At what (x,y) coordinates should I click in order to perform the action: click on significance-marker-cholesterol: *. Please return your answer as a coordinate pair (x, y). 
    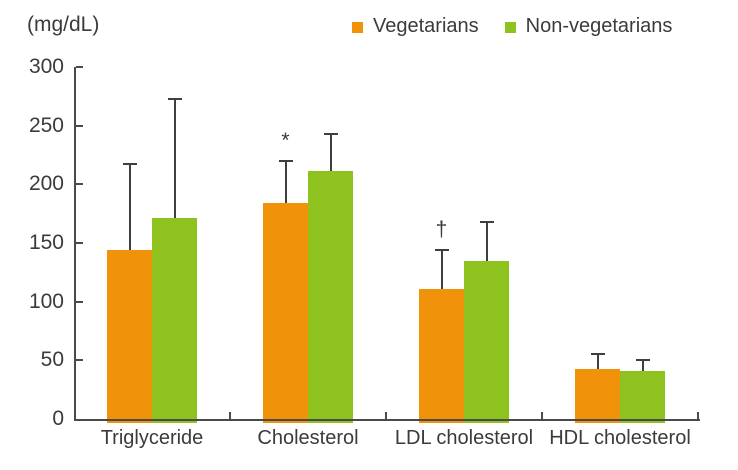
    Looking at the image, I should click on (285, 140).